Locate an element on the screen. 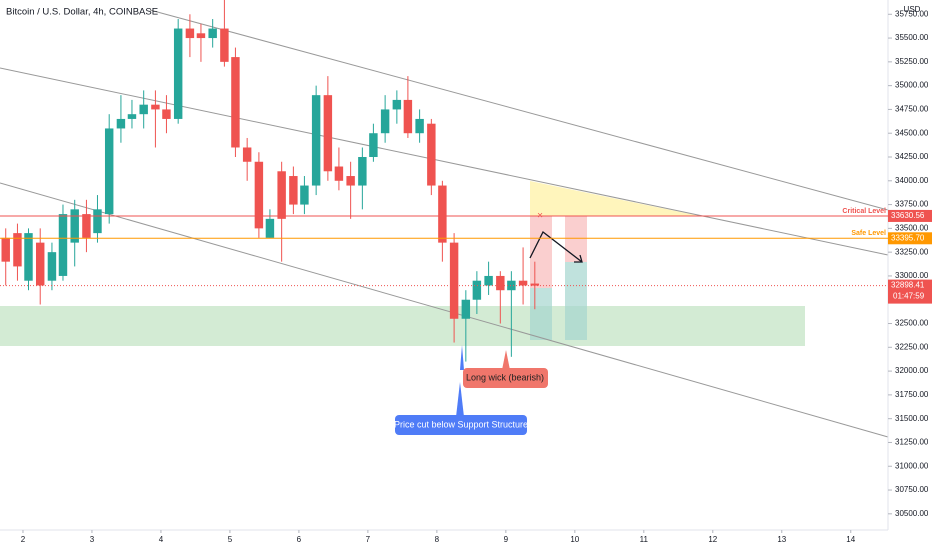  x-tick-label: 2 is located at coordinates (23, 539).